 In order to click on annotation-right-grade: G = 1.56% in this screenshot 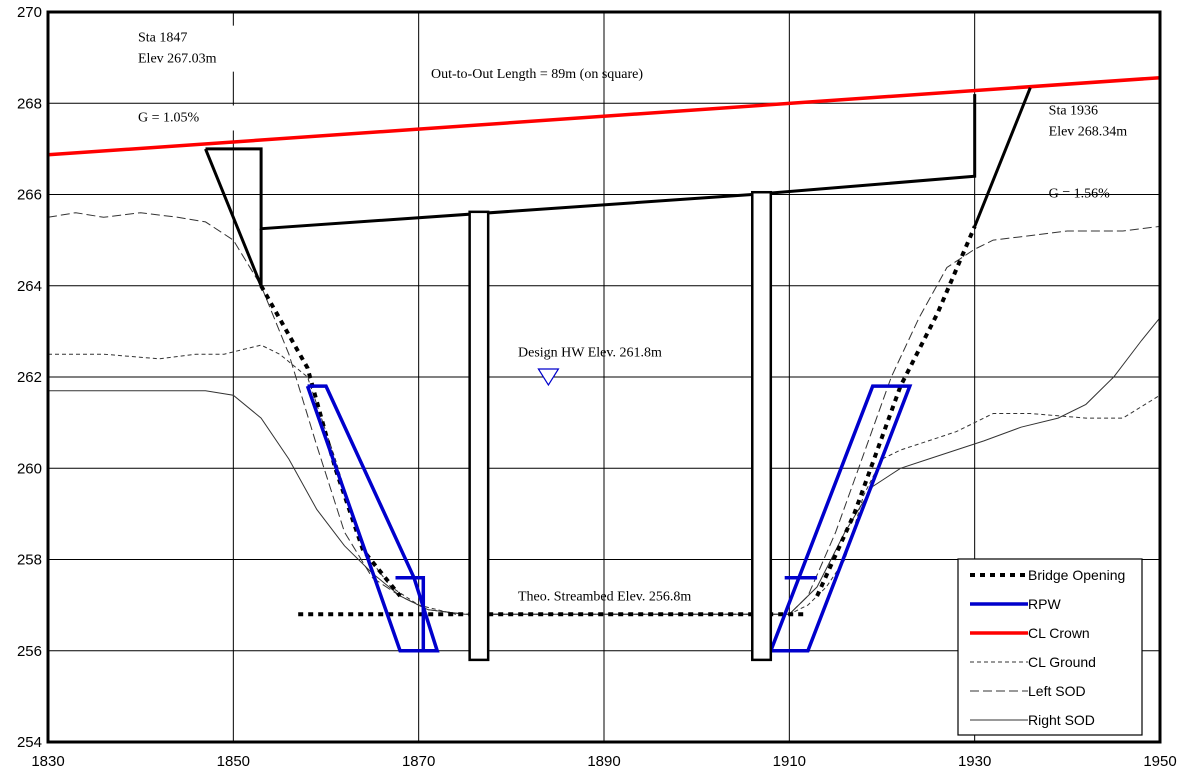, I will do `click(1080, 194)`.